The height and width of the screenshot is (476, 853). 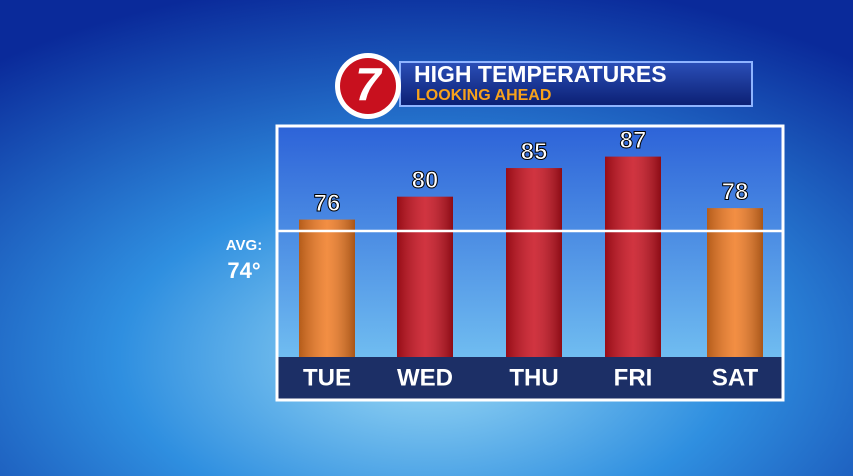 I want to click on value-label: 78, so click(x=735, y=191).